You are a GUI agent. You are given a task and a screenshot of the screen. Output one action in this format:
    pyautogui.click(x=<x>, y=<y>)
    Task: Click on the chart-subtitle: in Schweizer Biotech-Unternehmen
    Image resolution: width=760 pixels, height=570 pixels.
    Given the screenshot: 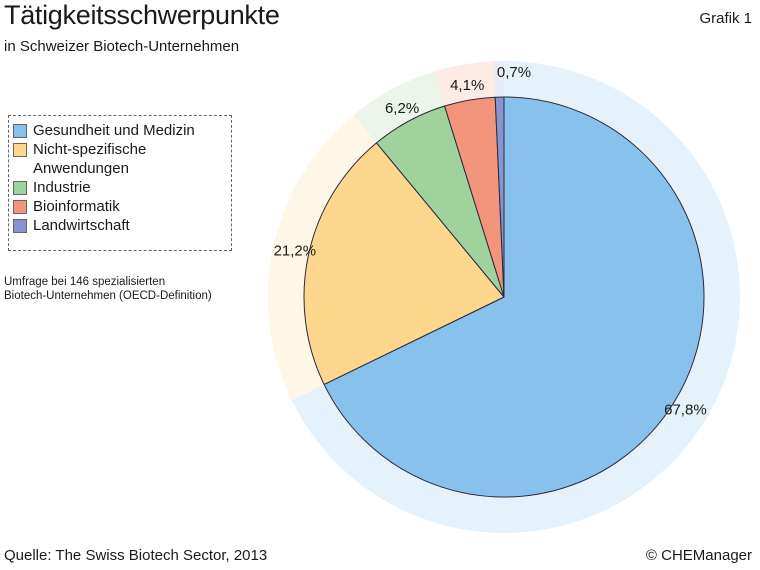 What is the action you would take?
    pyautogui.click(x=122, y=46)
    